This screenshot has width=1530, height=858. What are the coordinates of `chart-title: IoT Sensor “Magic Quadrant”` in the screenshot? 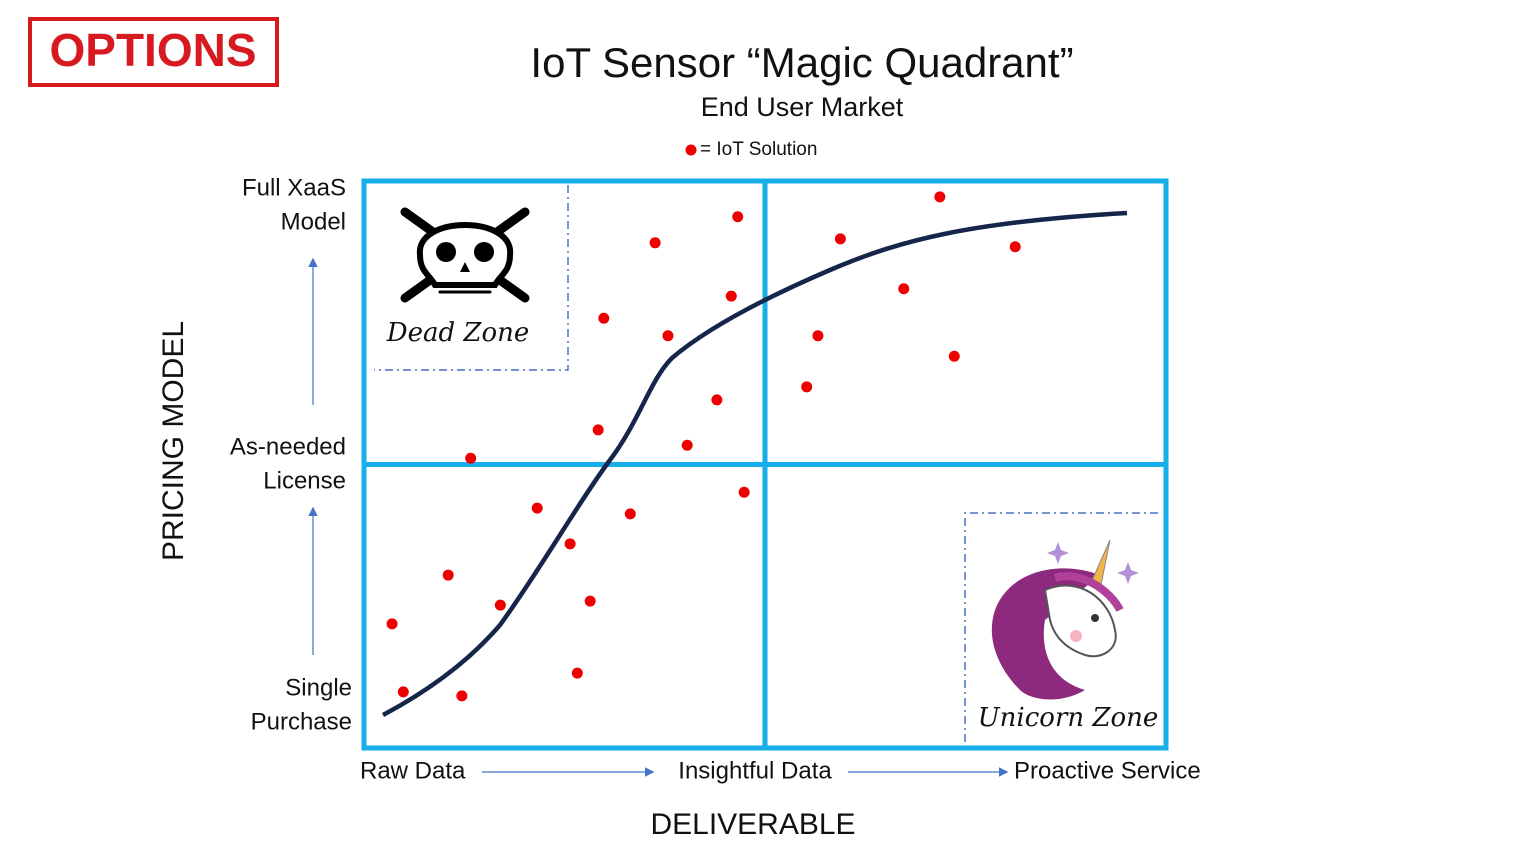 It's located at (801, 62).